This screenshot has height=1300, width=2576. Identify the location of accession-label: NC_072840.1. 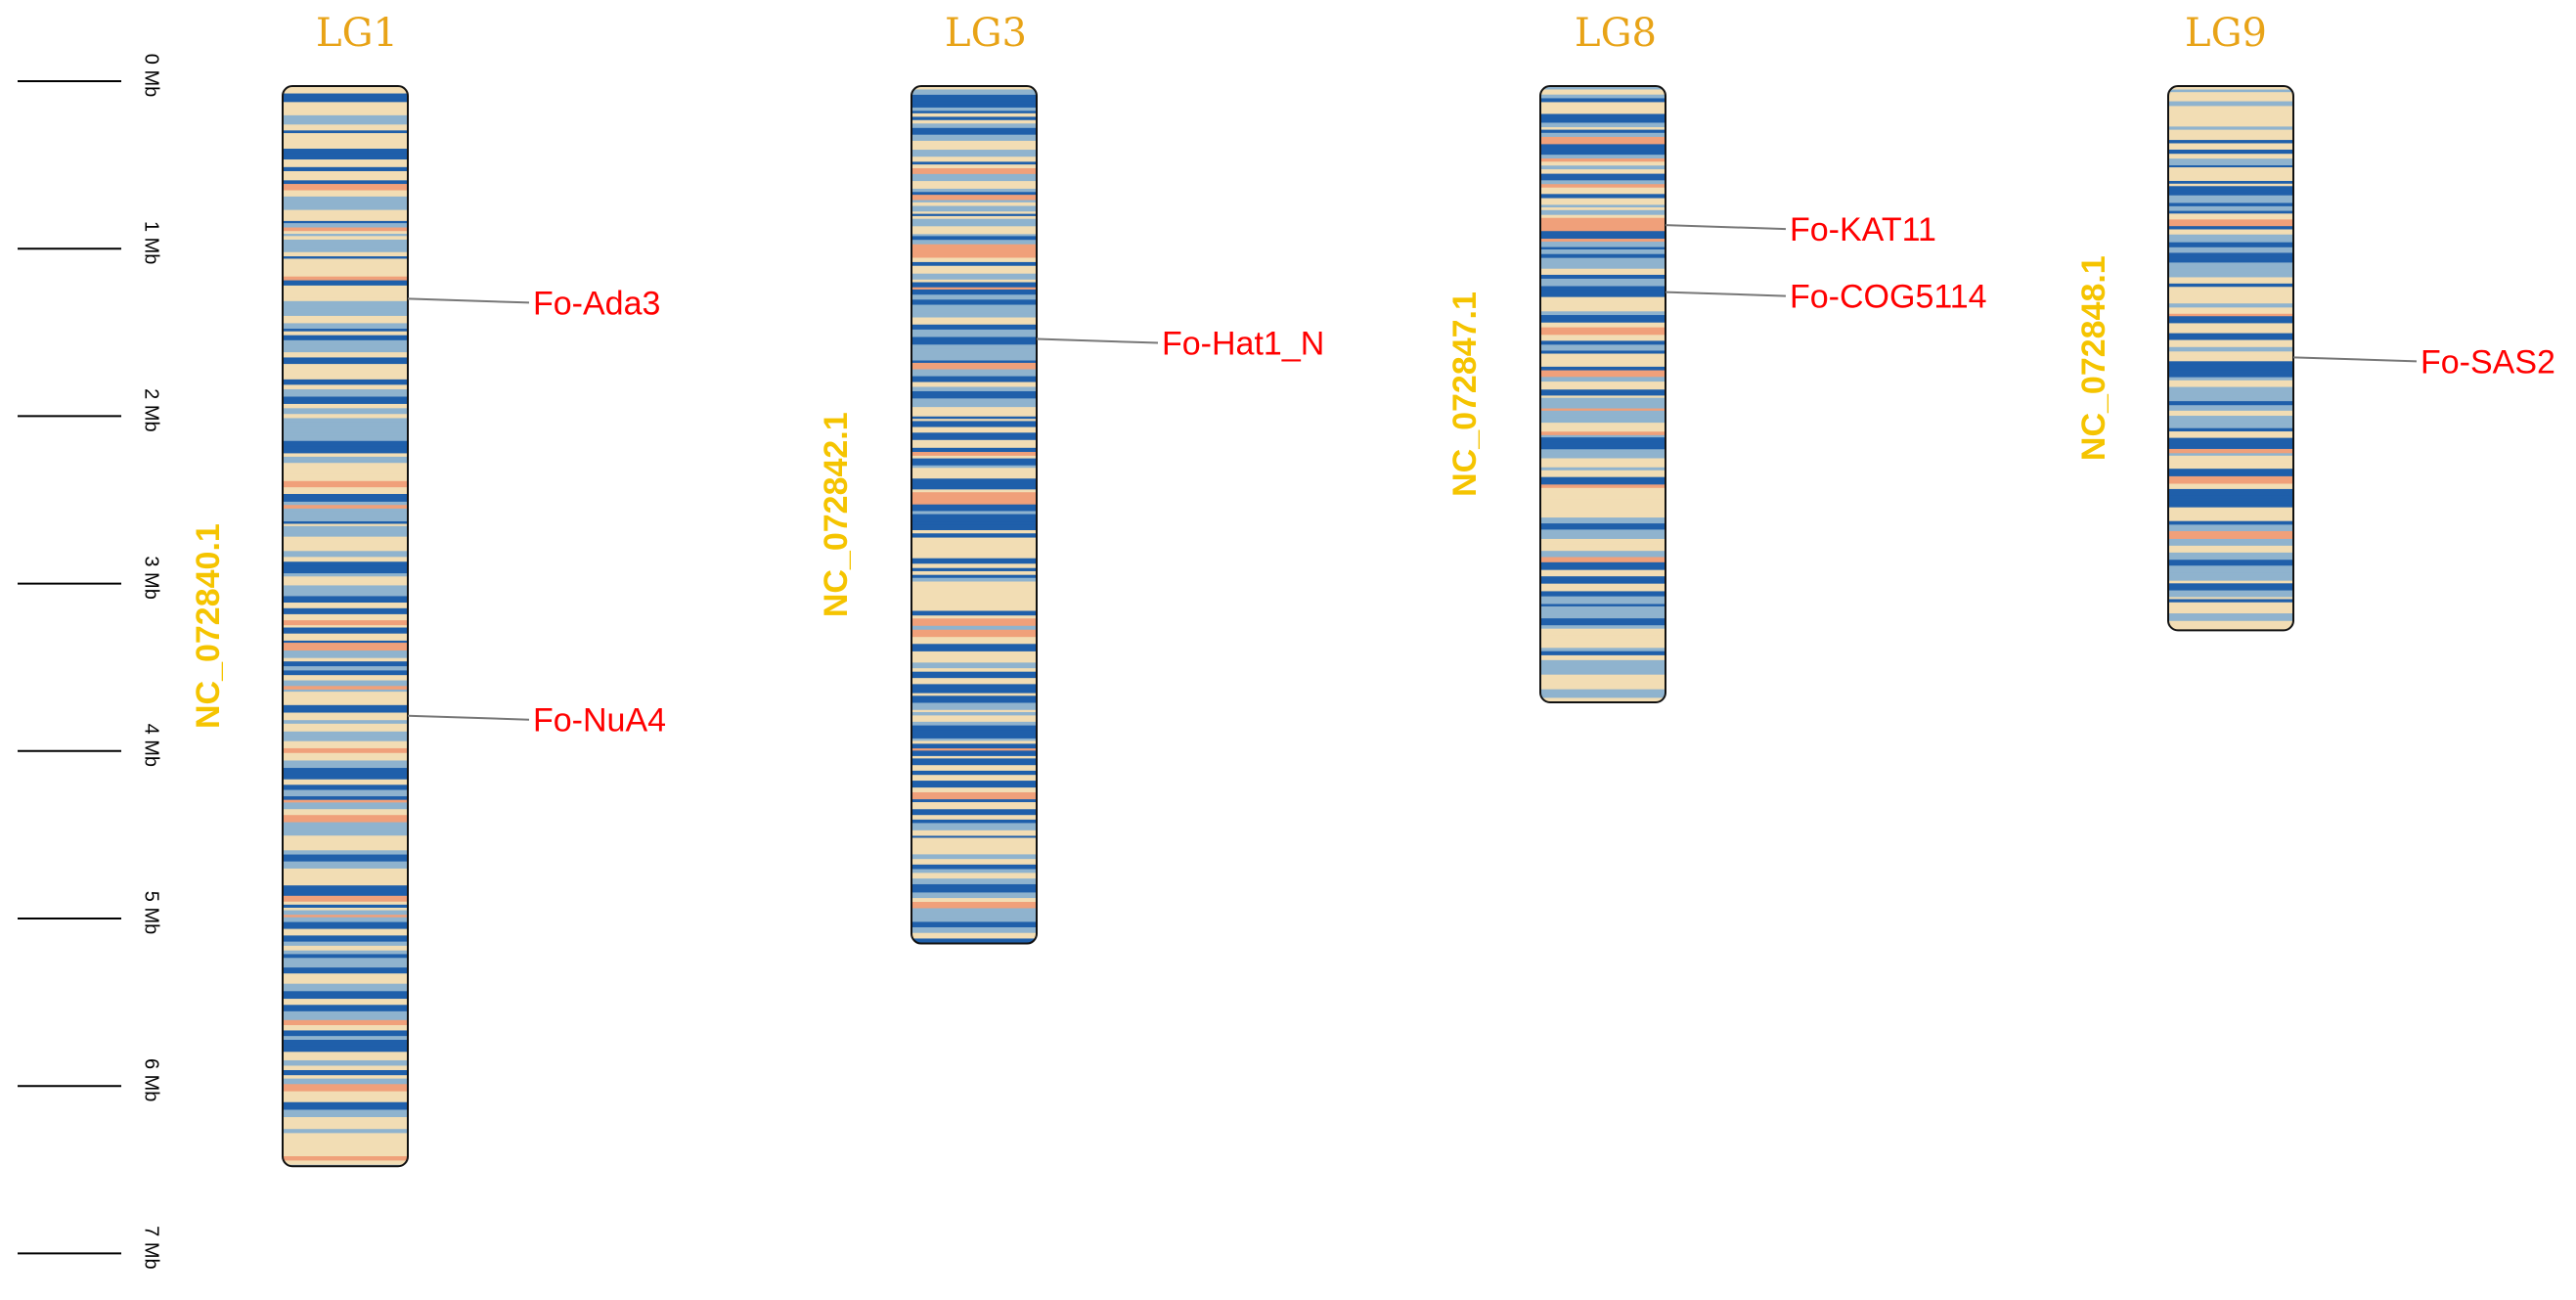
(208, 626).